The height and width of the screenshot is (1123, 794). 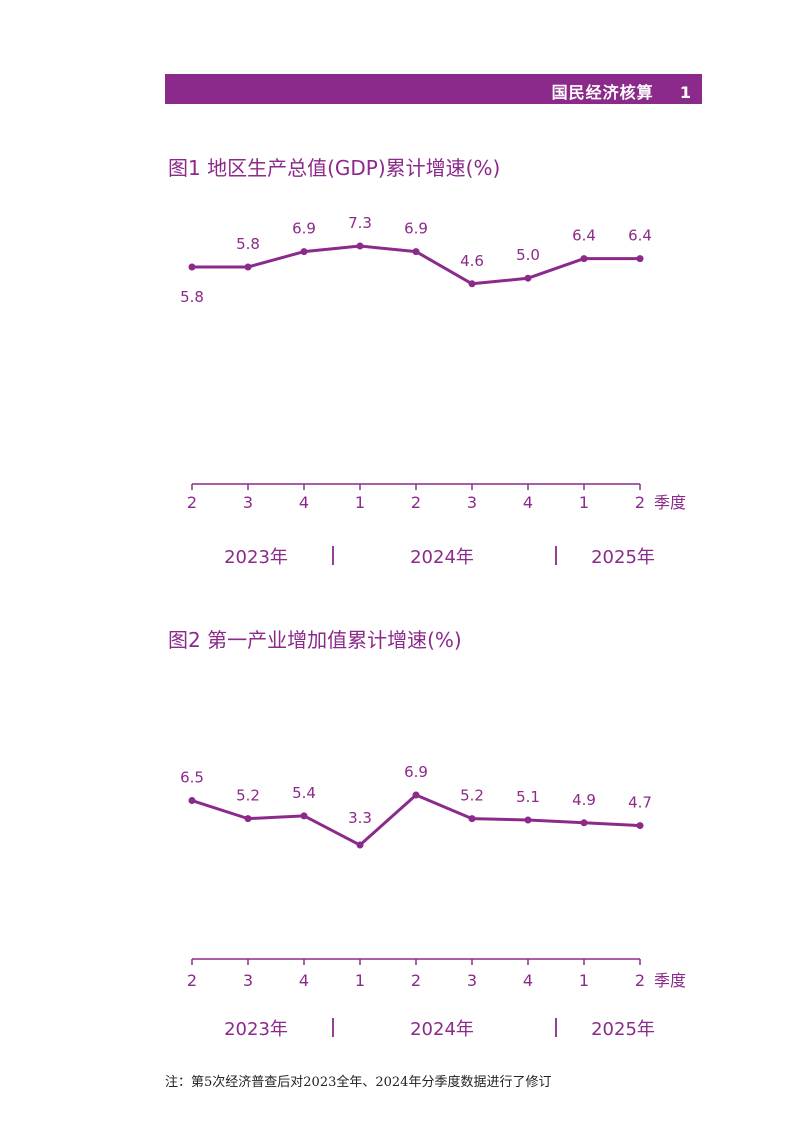 I want to click on chart2-year-label: 2025年, so click(x=623, y=1029).